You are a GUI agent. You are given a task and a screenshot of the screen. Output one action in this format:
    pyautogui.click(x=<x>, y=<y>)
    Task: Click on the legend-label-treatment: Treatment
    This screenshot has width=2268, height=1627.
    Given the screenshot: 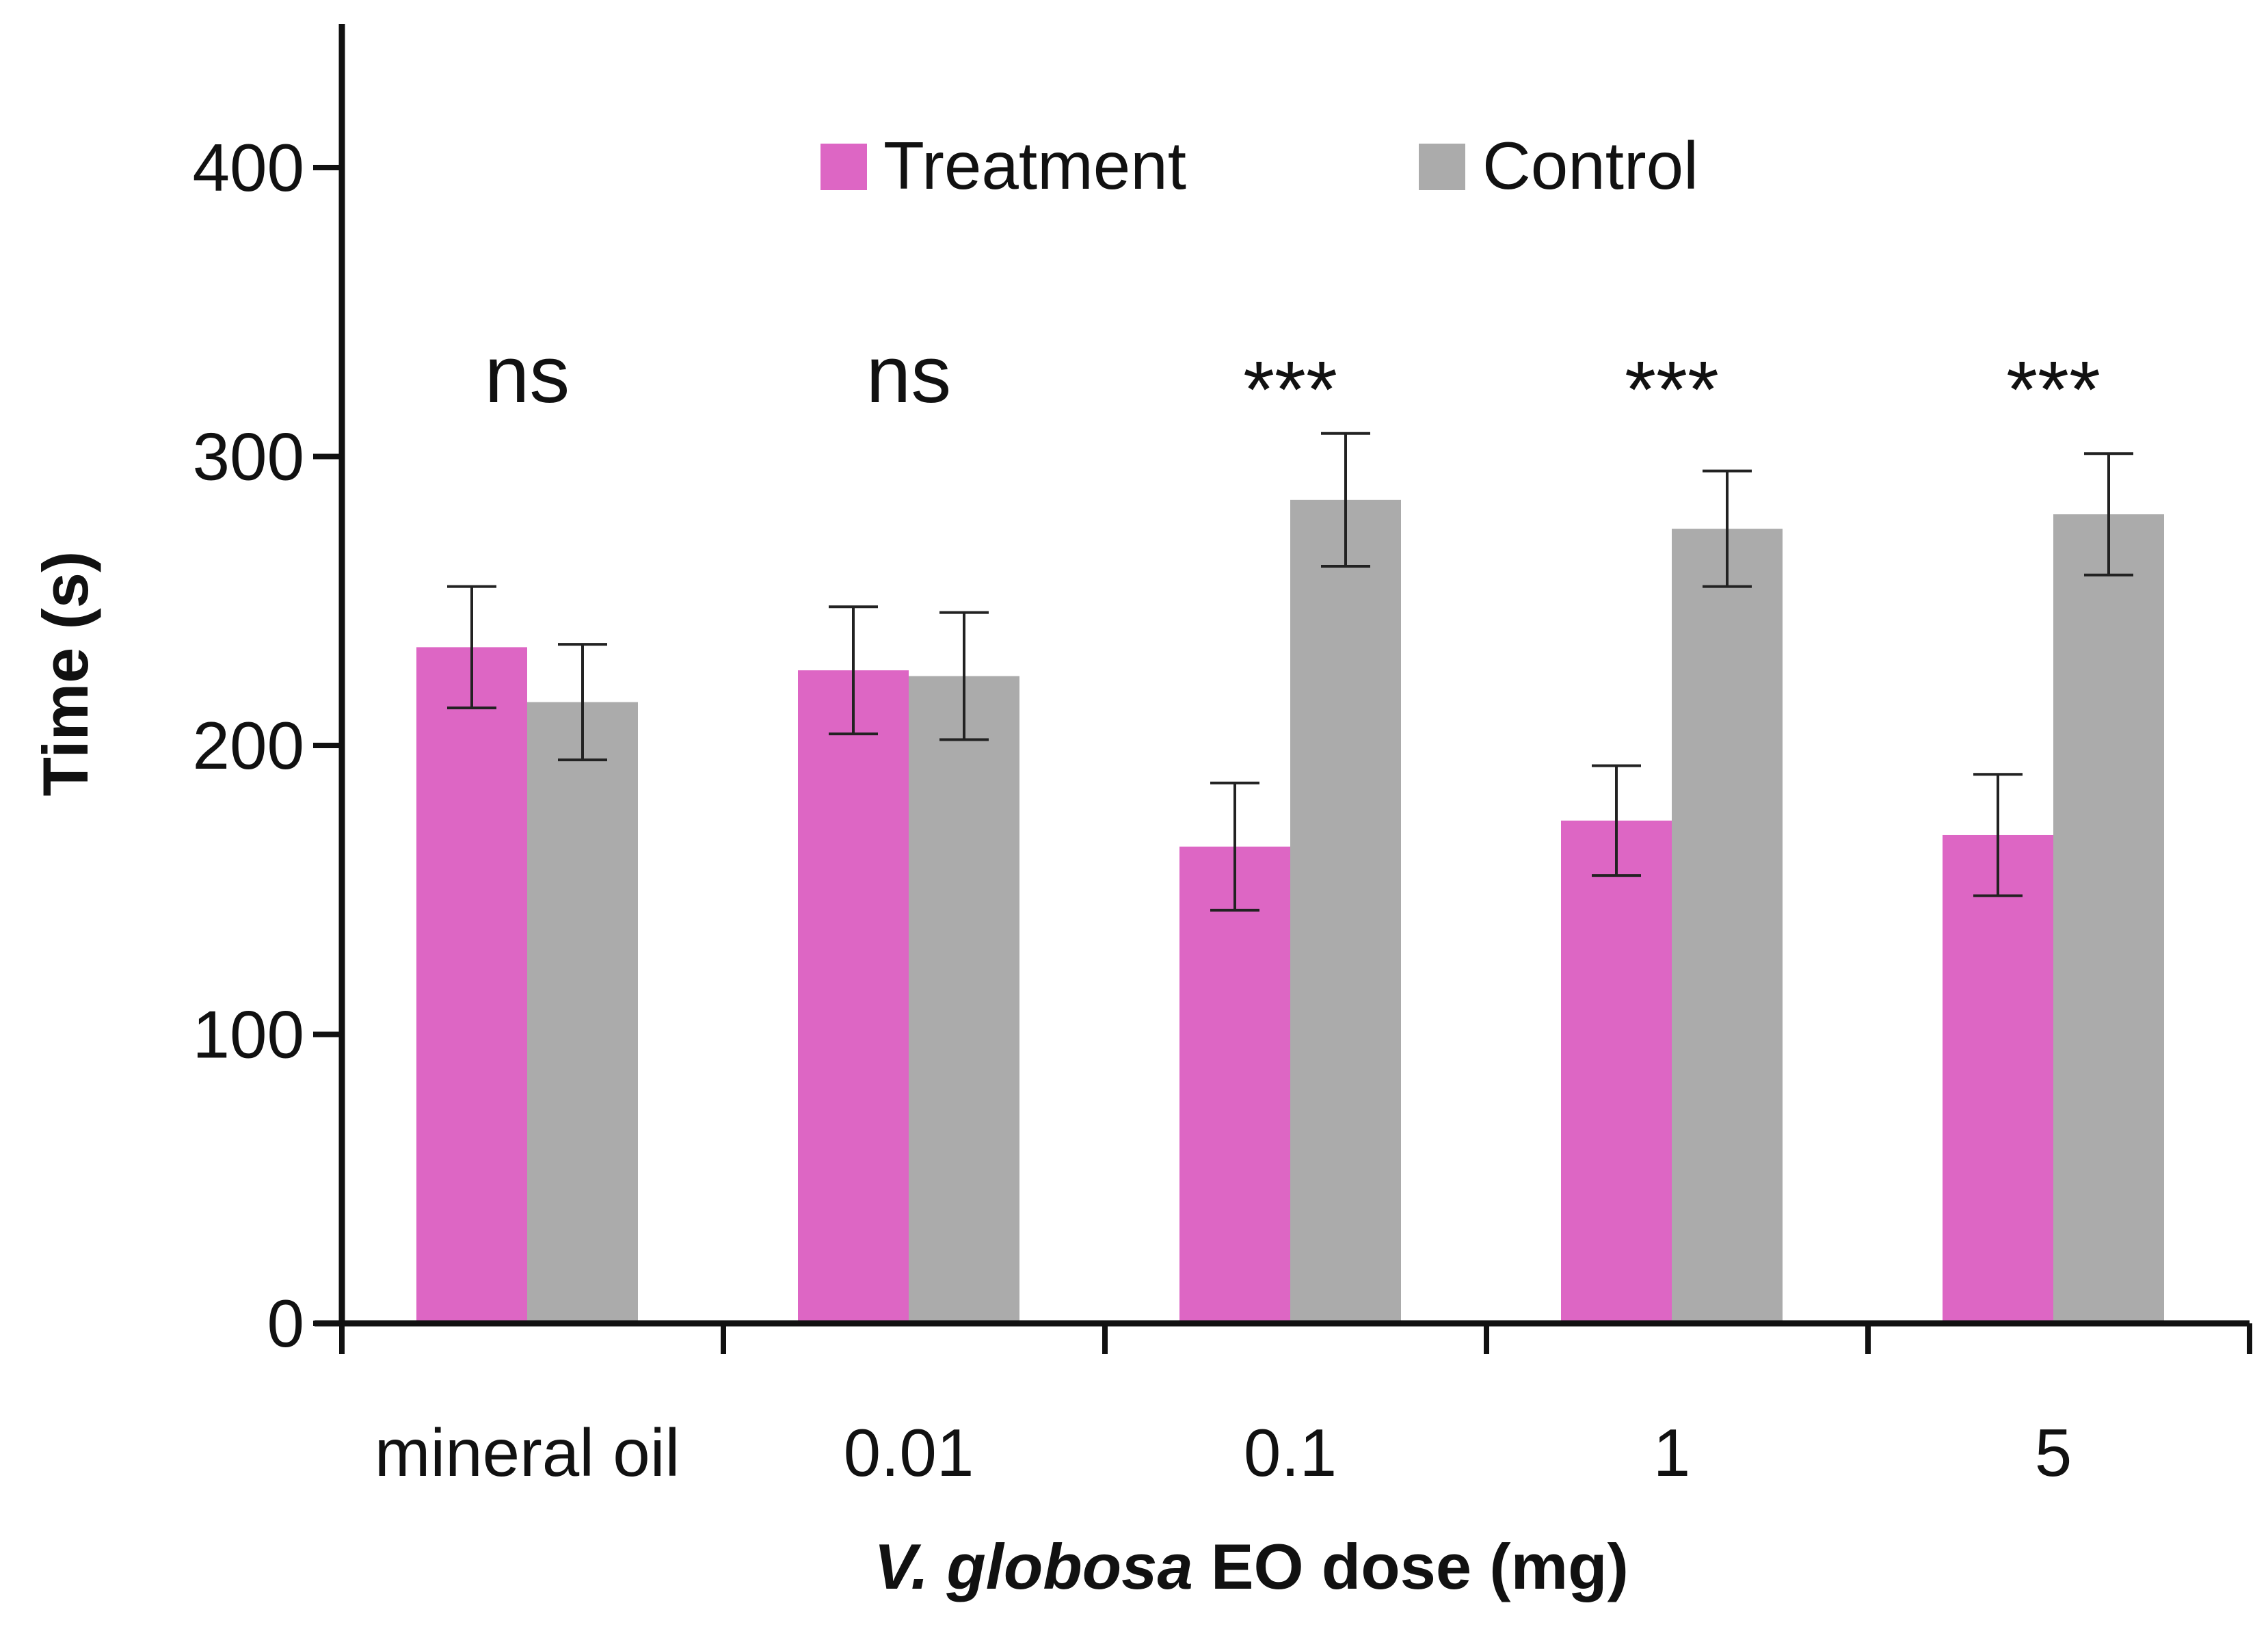 What is the action you would take?
    pyautogui.click(x=1034, y=166)
    